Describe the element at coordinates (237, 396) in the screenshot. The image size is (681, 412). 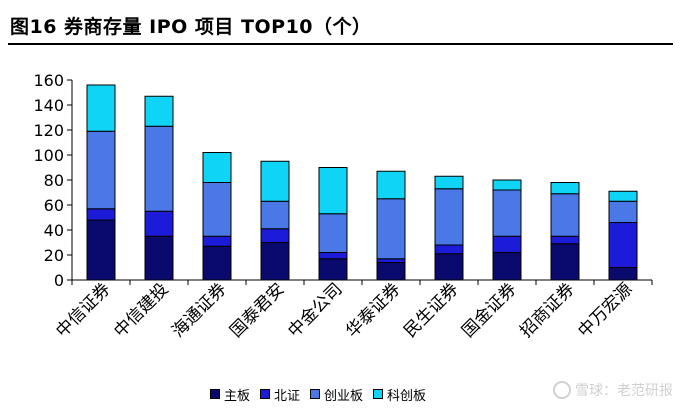
I see `legend-label: 主板` at that location.